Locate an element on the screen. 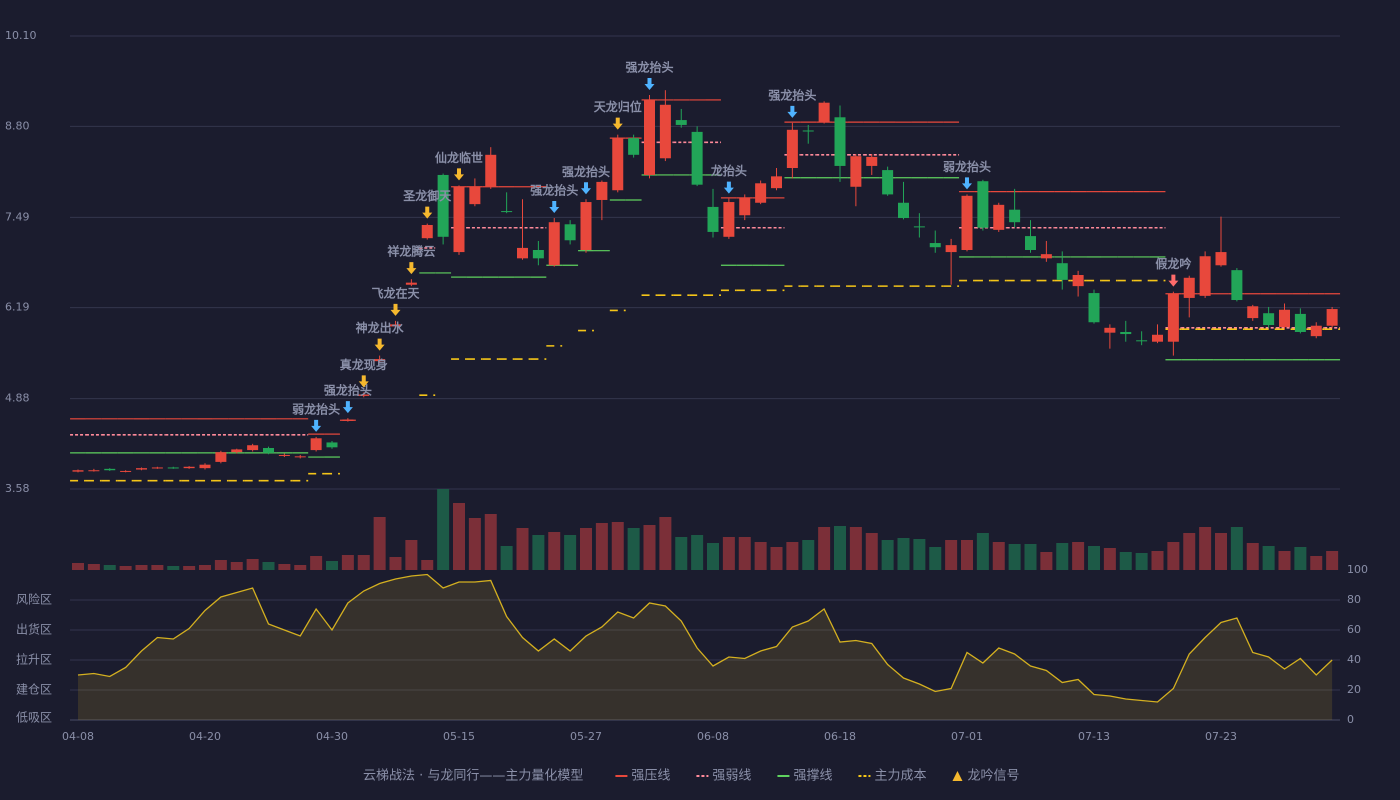 This screenshot has width=1400, height=800. signal-label: 仙龙临世 is located at coordinates (459, 157).